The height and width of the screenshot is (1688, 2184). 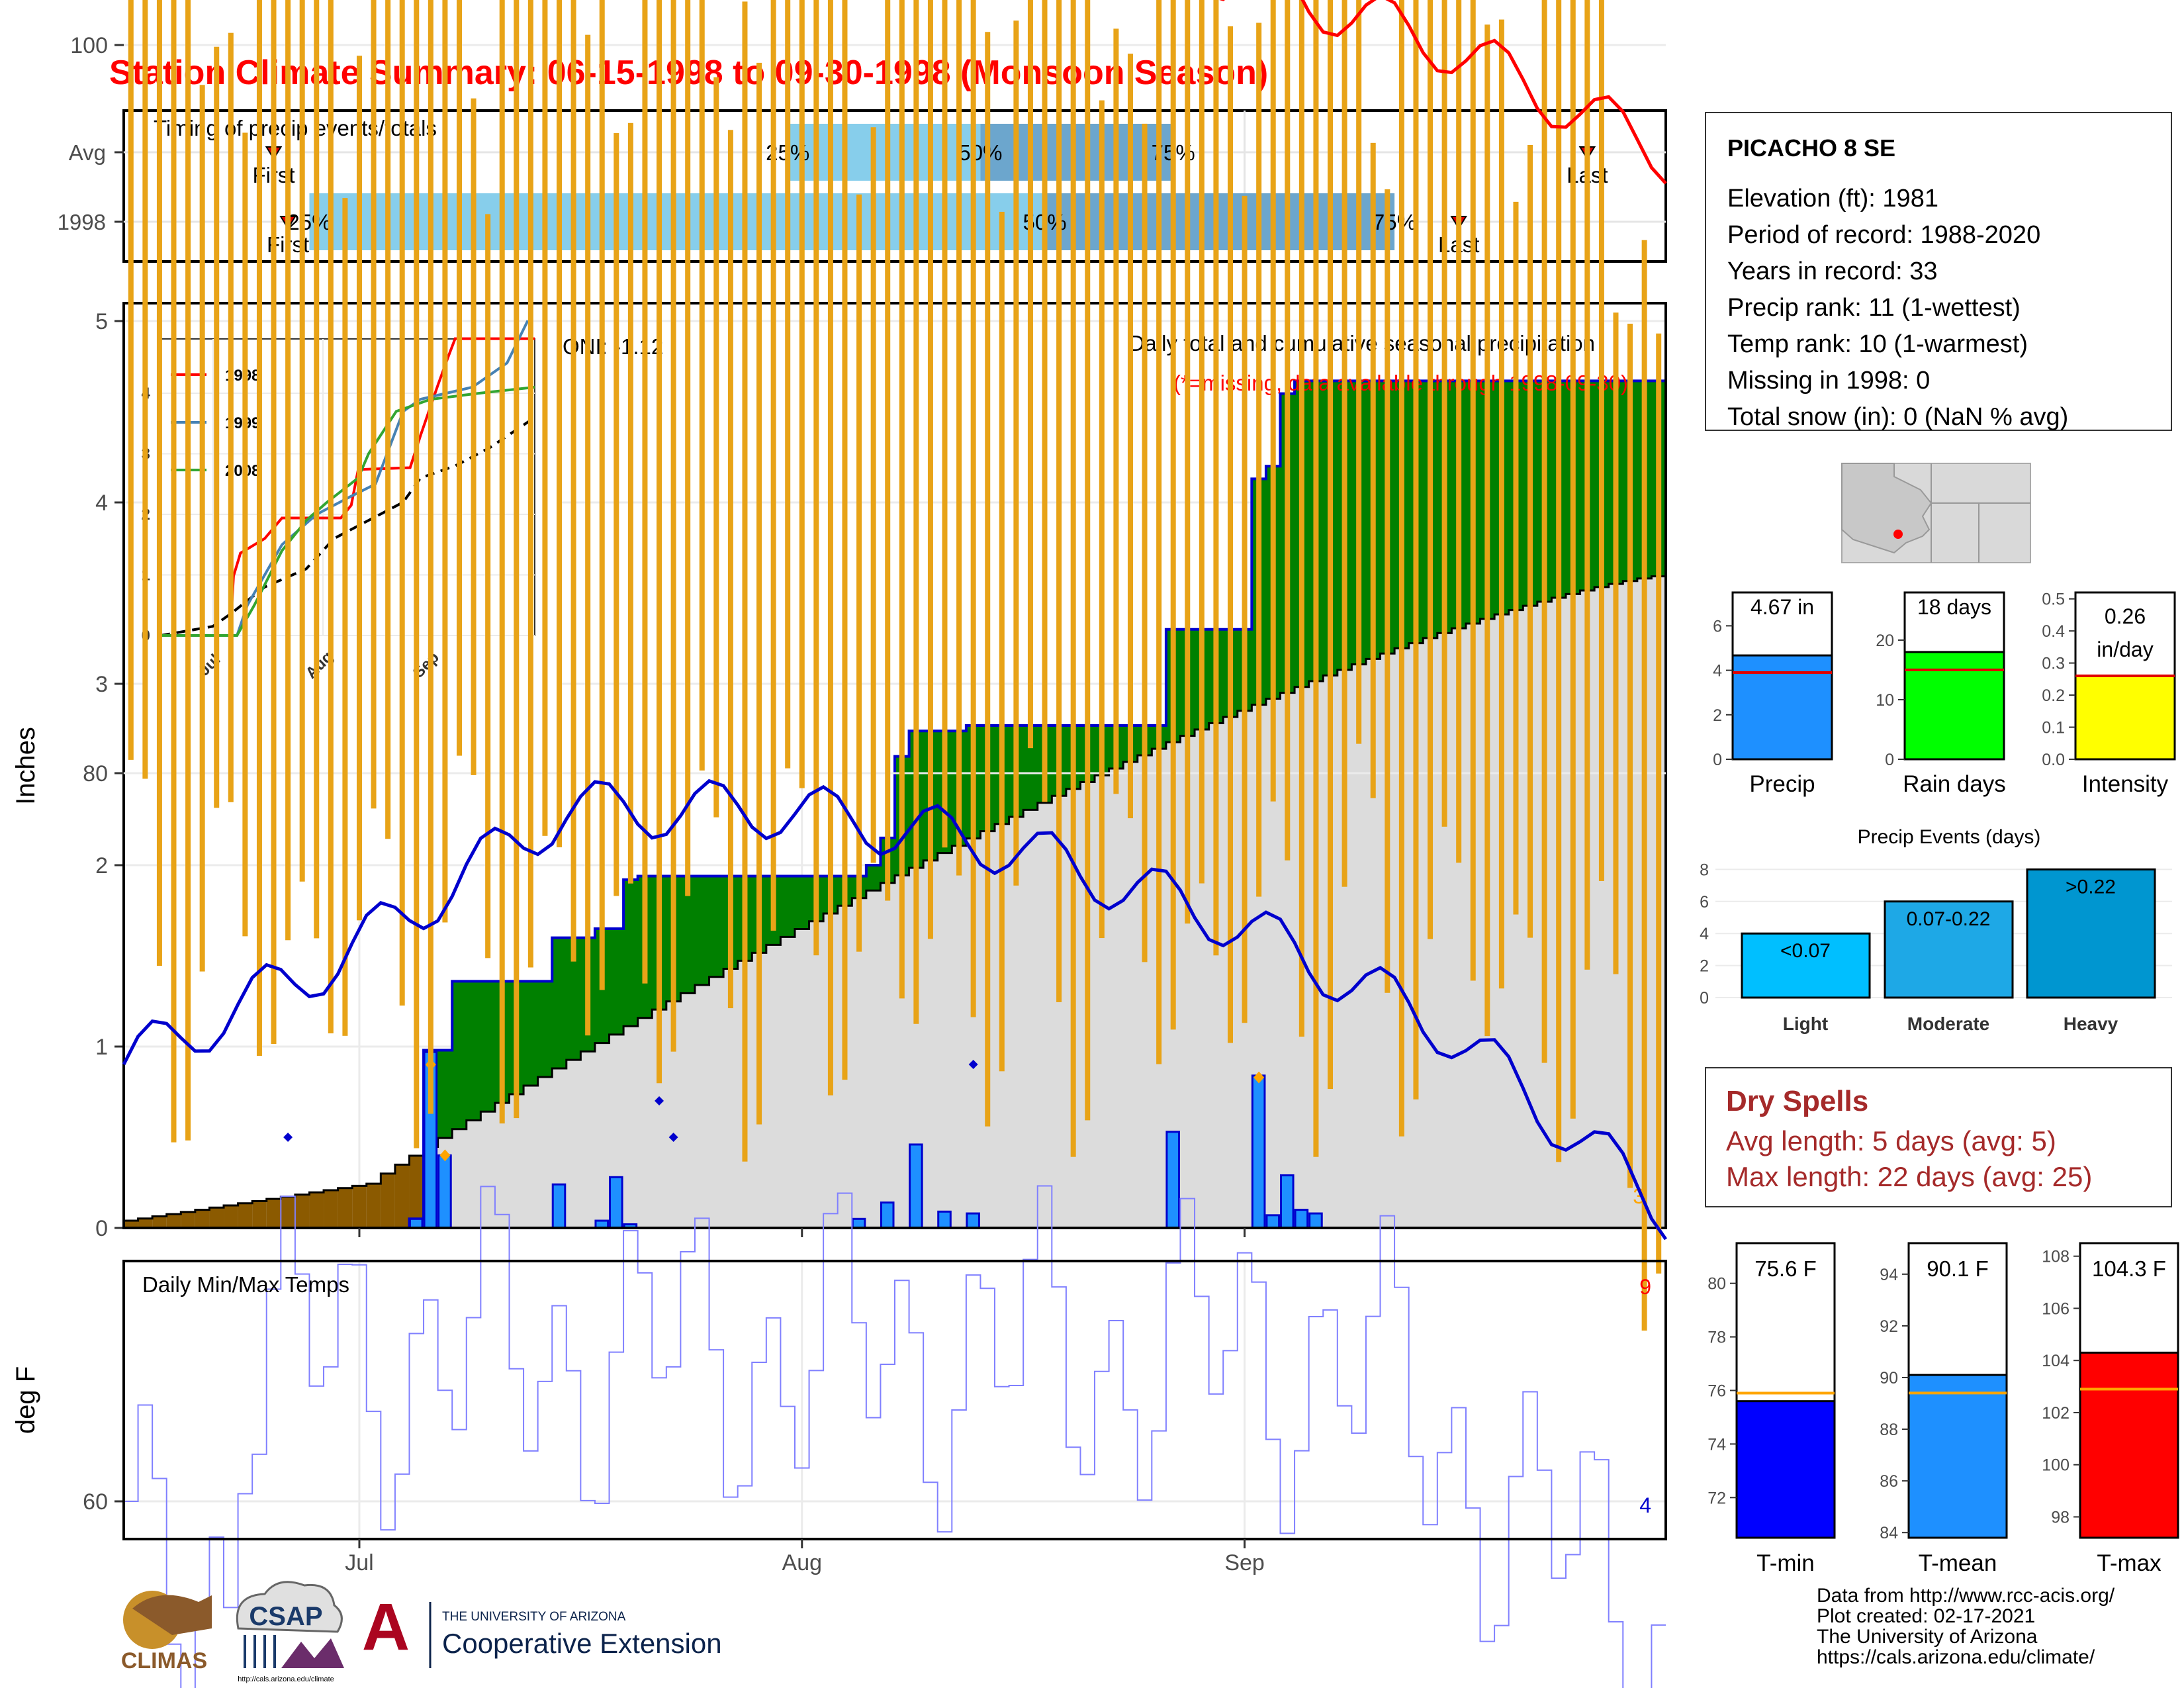 I want to click on q50-label: 50%, so click(x=980, y=152).